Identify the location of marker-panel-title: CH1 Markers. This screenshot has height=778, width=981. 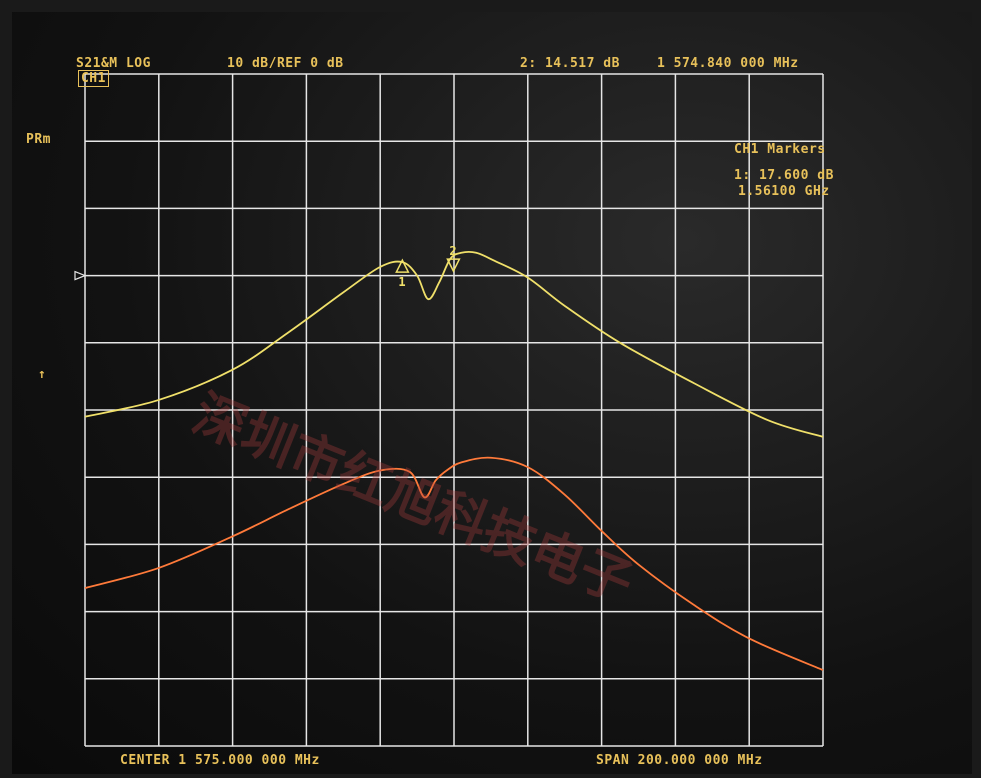
(780, 149).